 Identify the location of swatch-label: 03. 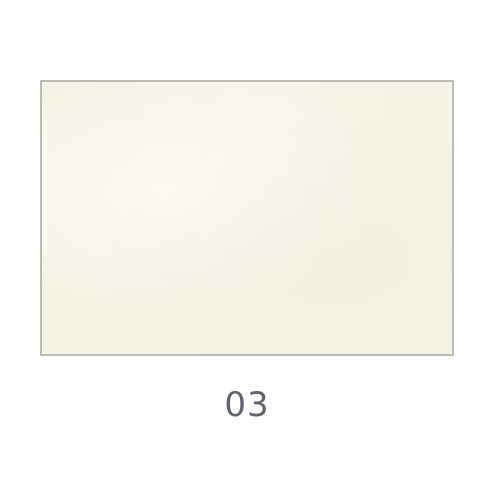
(247, 405).